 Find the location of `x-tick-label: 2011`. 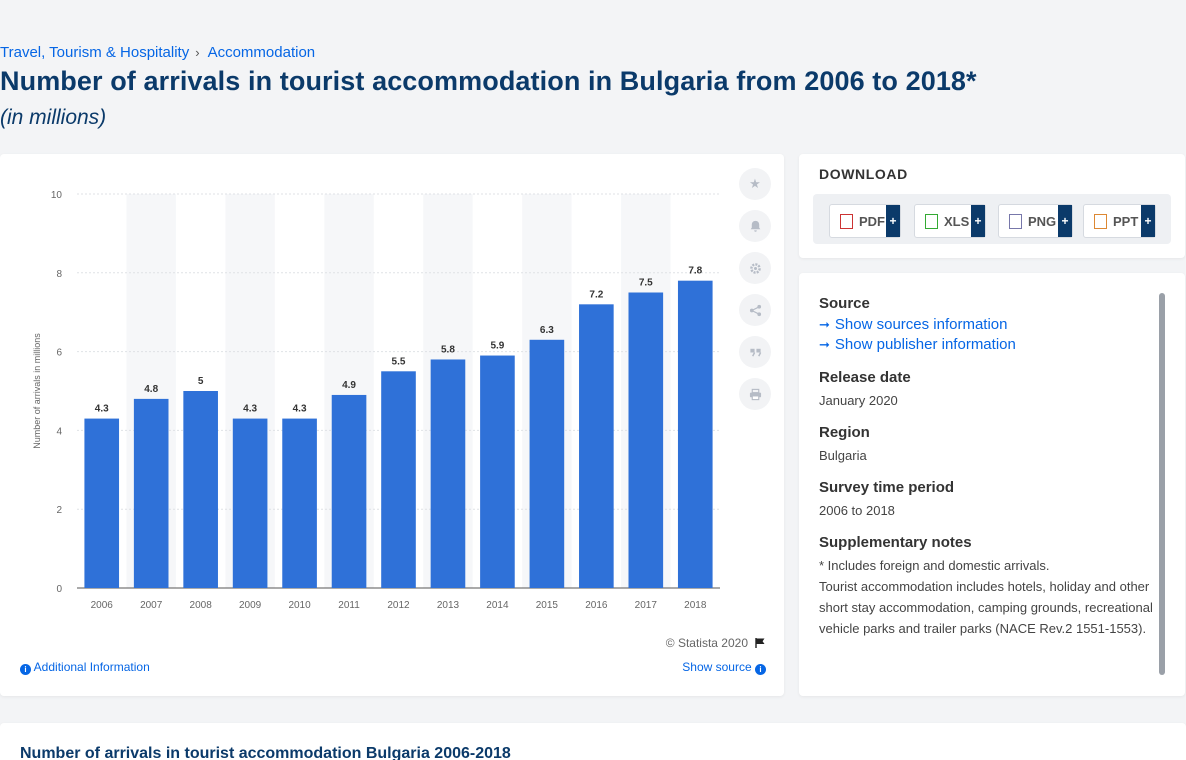

x-tick-label: 2011 is located at coordinates (349, 605).